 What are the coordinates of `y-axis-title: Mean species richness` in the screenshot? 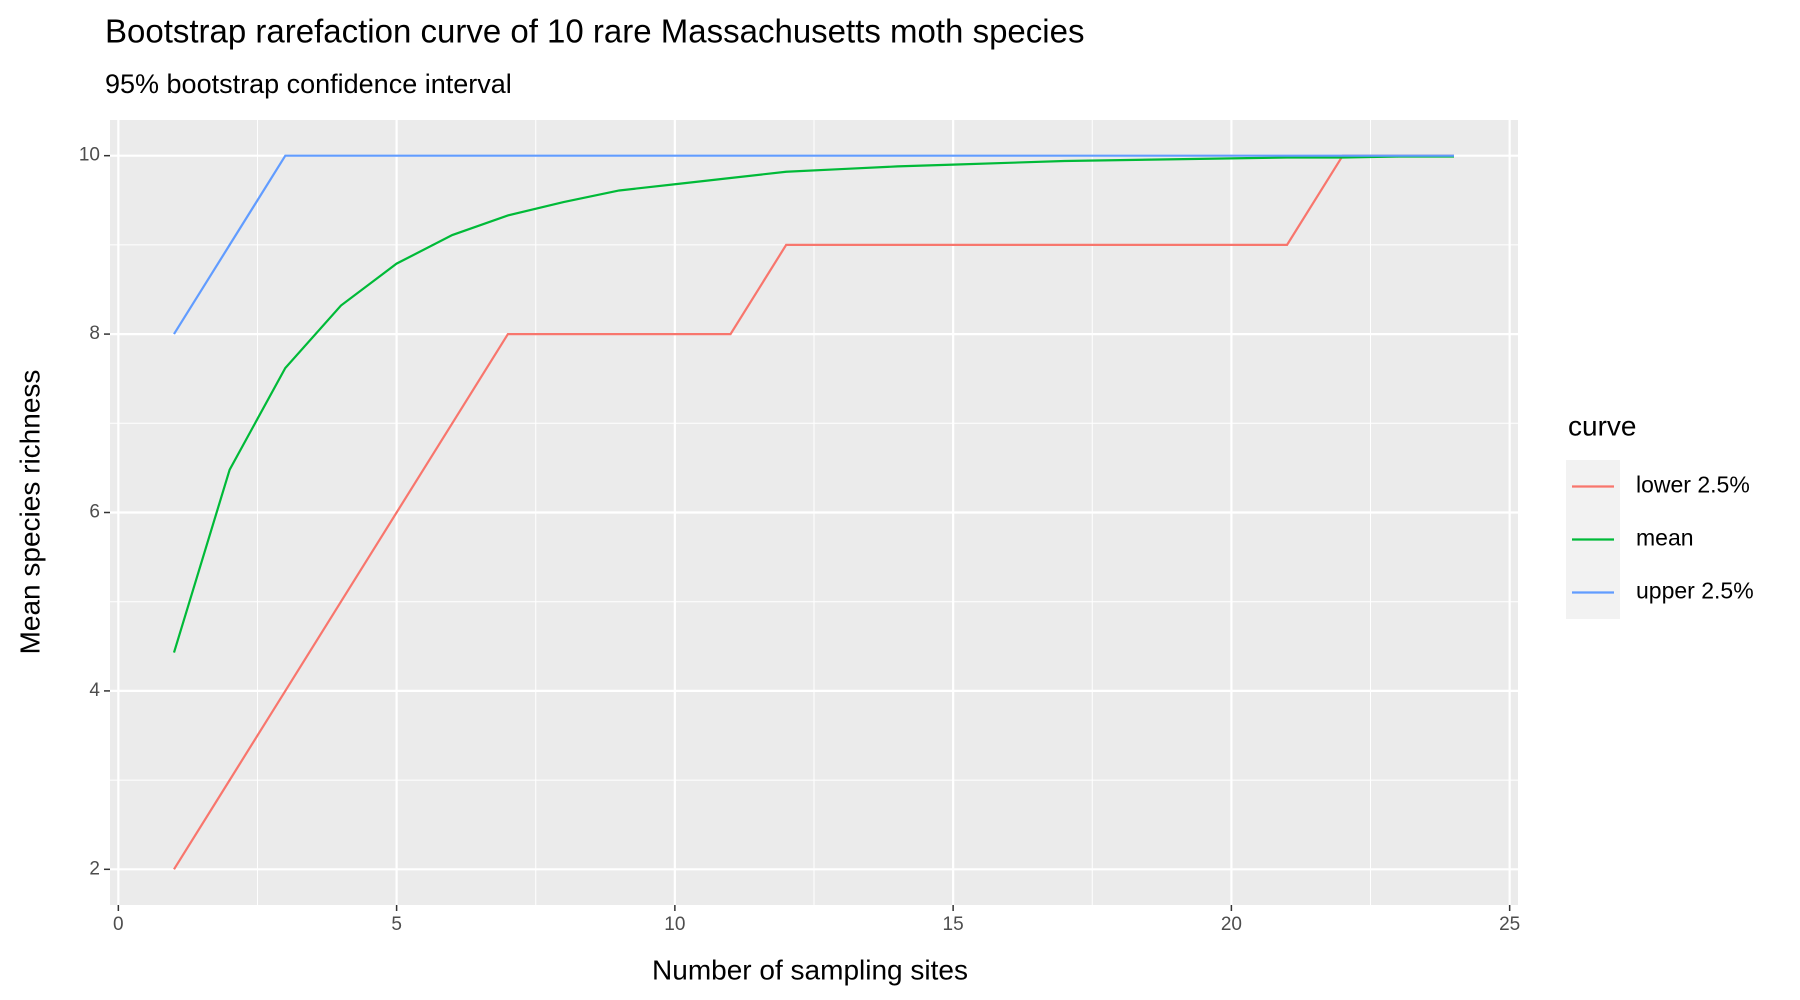 It's located at (29, 512).